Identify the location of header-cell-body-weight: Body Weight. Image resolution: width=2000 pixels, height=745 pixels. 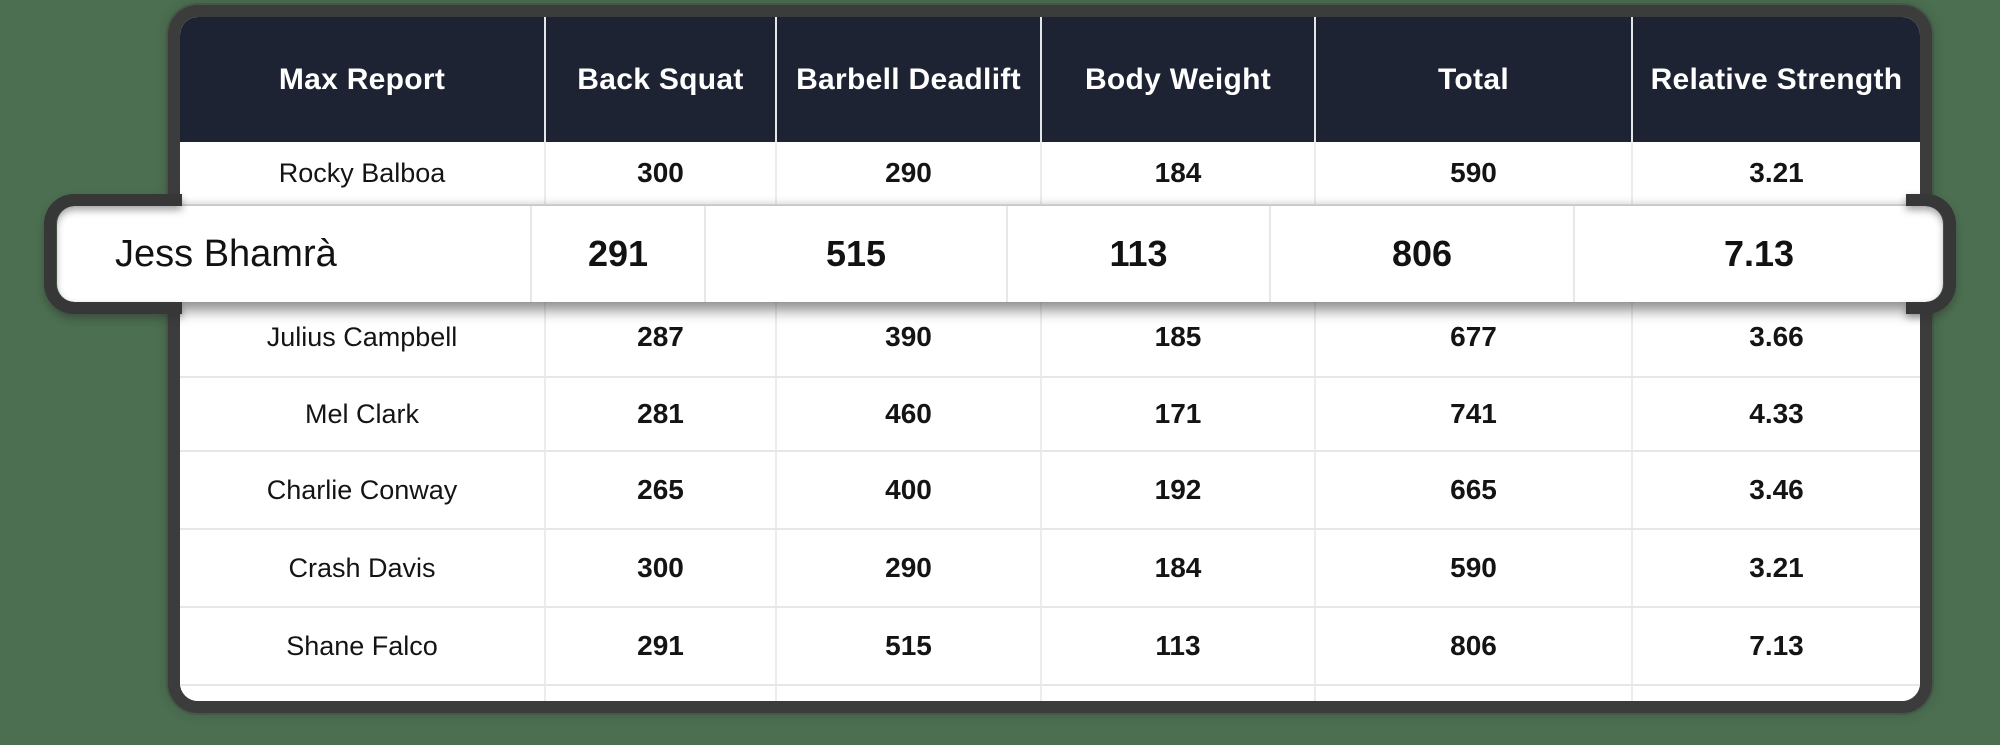
(1179, 79).